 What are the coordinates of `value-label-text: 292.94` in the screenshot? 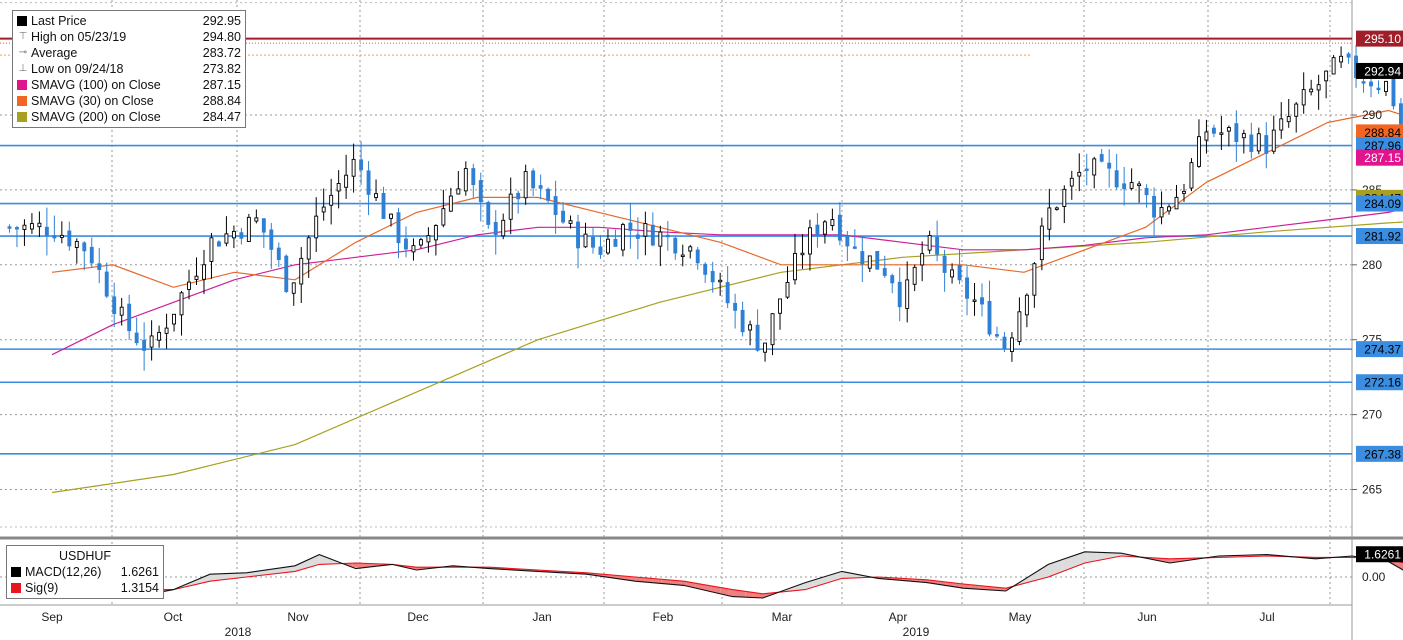 It's located at (1382, 71).